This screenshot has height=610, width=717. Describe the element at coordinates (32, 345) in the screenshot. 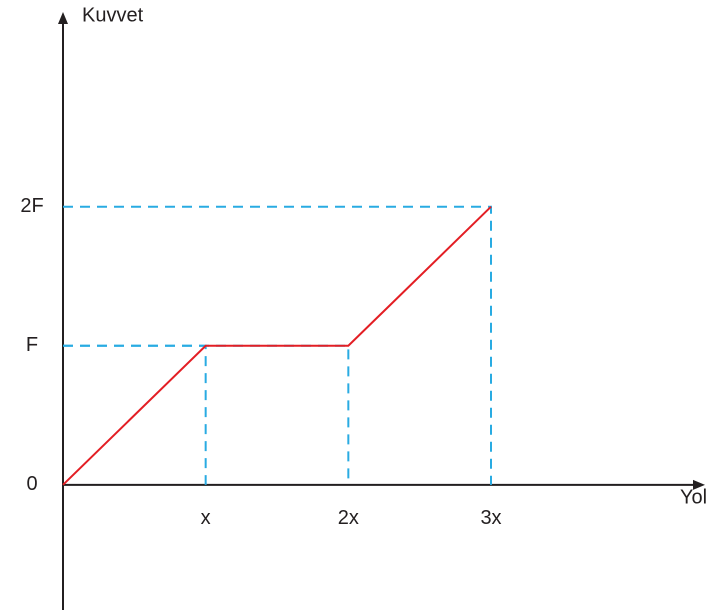

I see `y-tick-label: F` at that location.